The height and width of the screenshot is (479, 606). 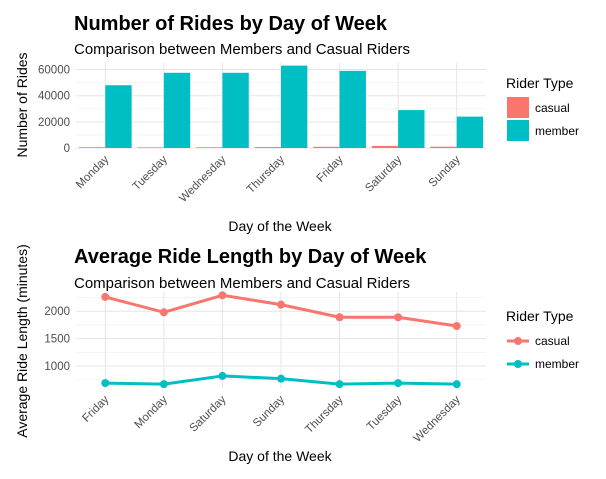 I want to click on chart-1-legend: Rider Type casual member, so click(x=542, y=108).